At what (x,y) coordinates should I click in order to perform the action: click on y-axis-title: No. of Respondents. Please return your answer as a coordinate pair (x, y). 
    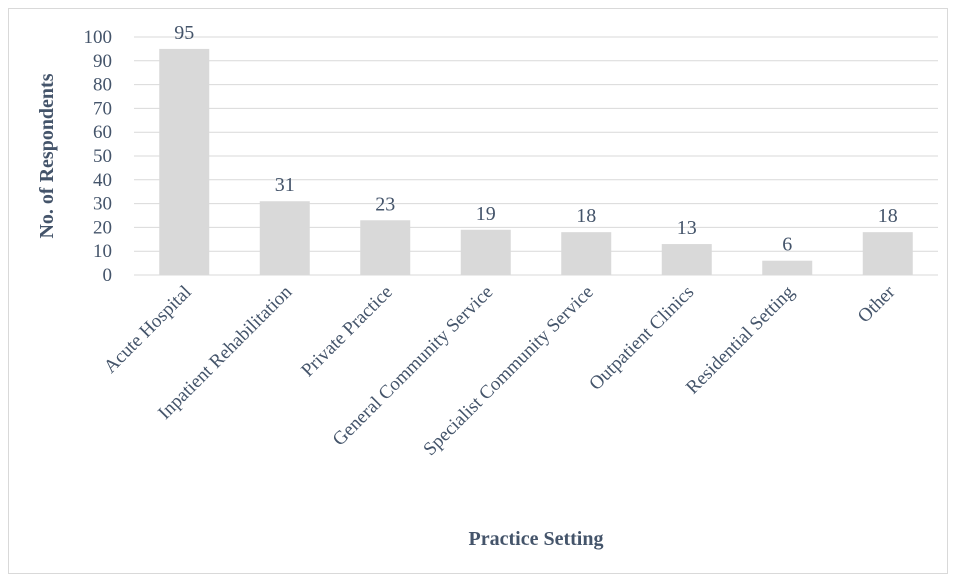
    Looking at the image, I should click on (47, 155).